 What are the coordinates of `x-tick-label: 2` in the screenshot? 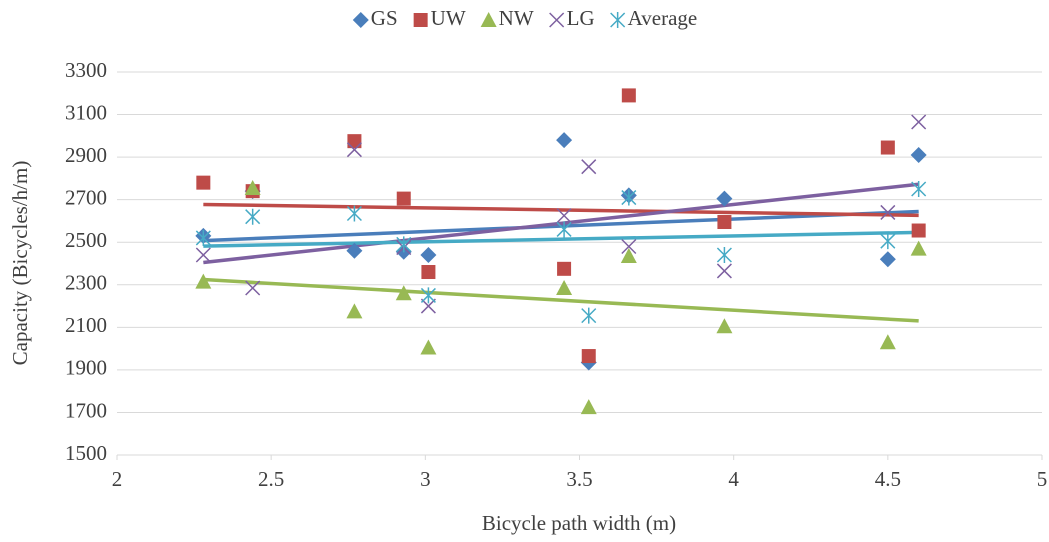 It's located at (117, 479).